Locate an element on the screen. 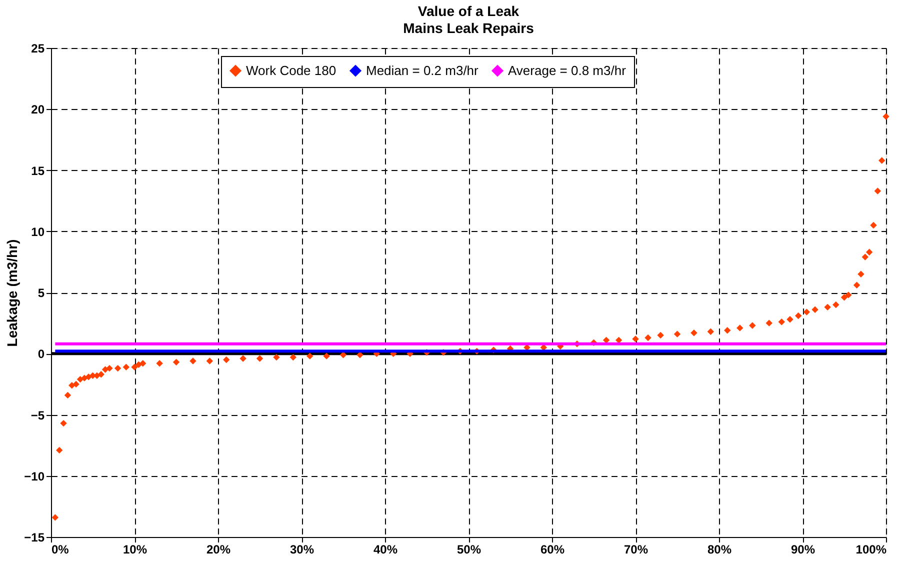 The height and width of the screenshot is (565, 900). chart-title: Value of a Leak is located at coordinates (469, 11).